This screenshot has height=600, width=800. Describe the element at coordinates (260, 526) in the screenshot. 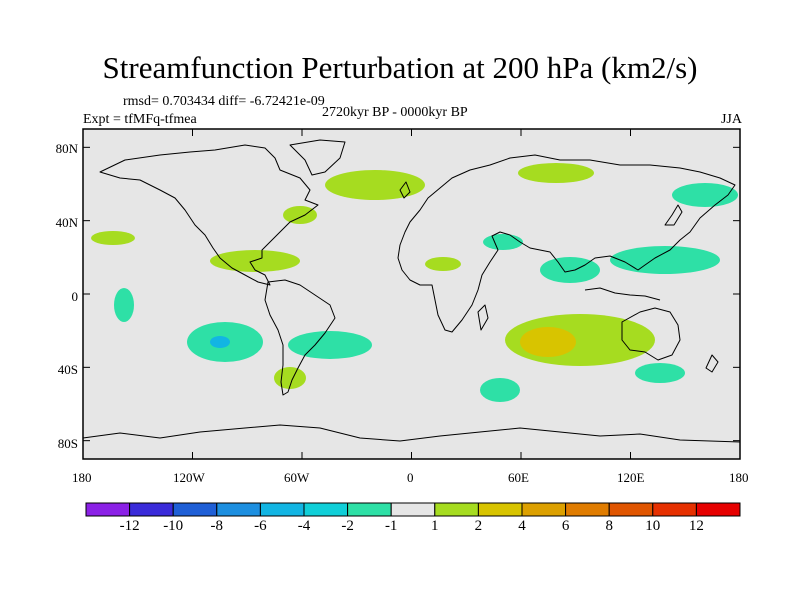

I see `colorbar-label: -6` at that location.